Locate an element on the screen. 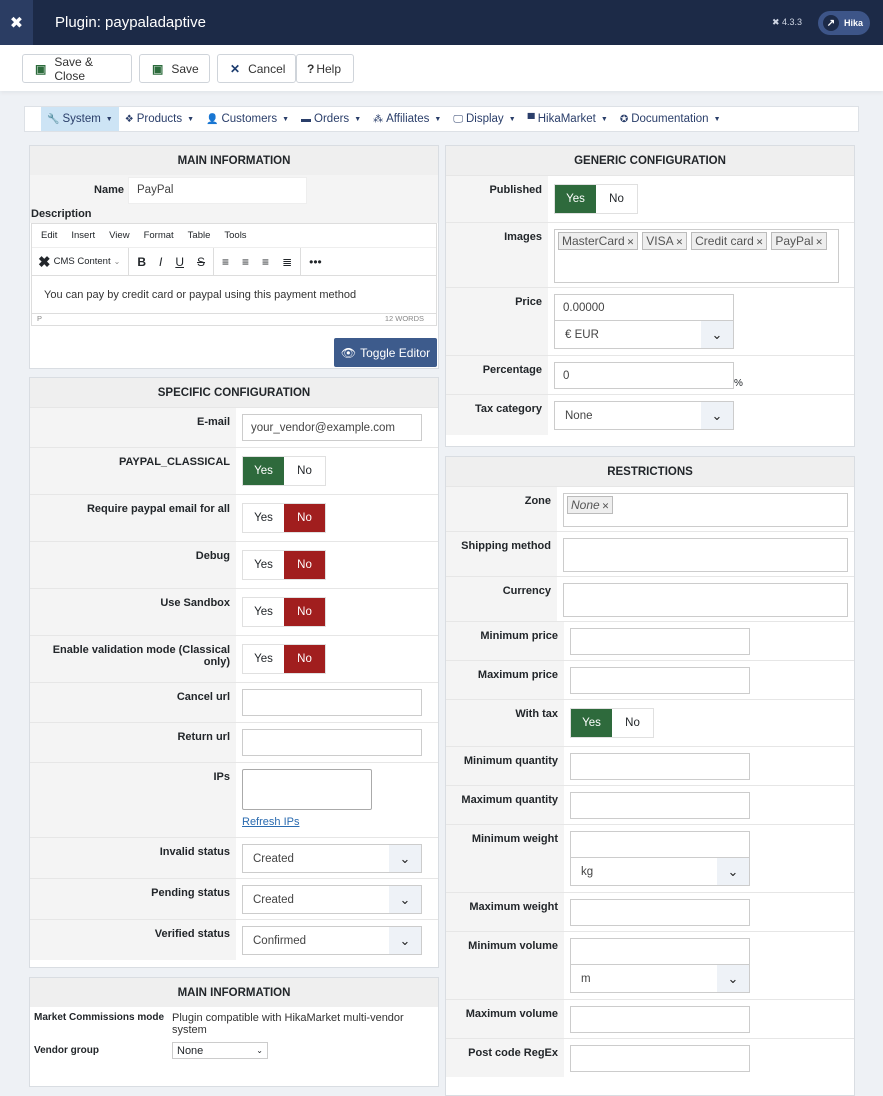 This screenshot has height=1096, width=883. debug-yes-option: Yes is located at coordinates (263, 565).